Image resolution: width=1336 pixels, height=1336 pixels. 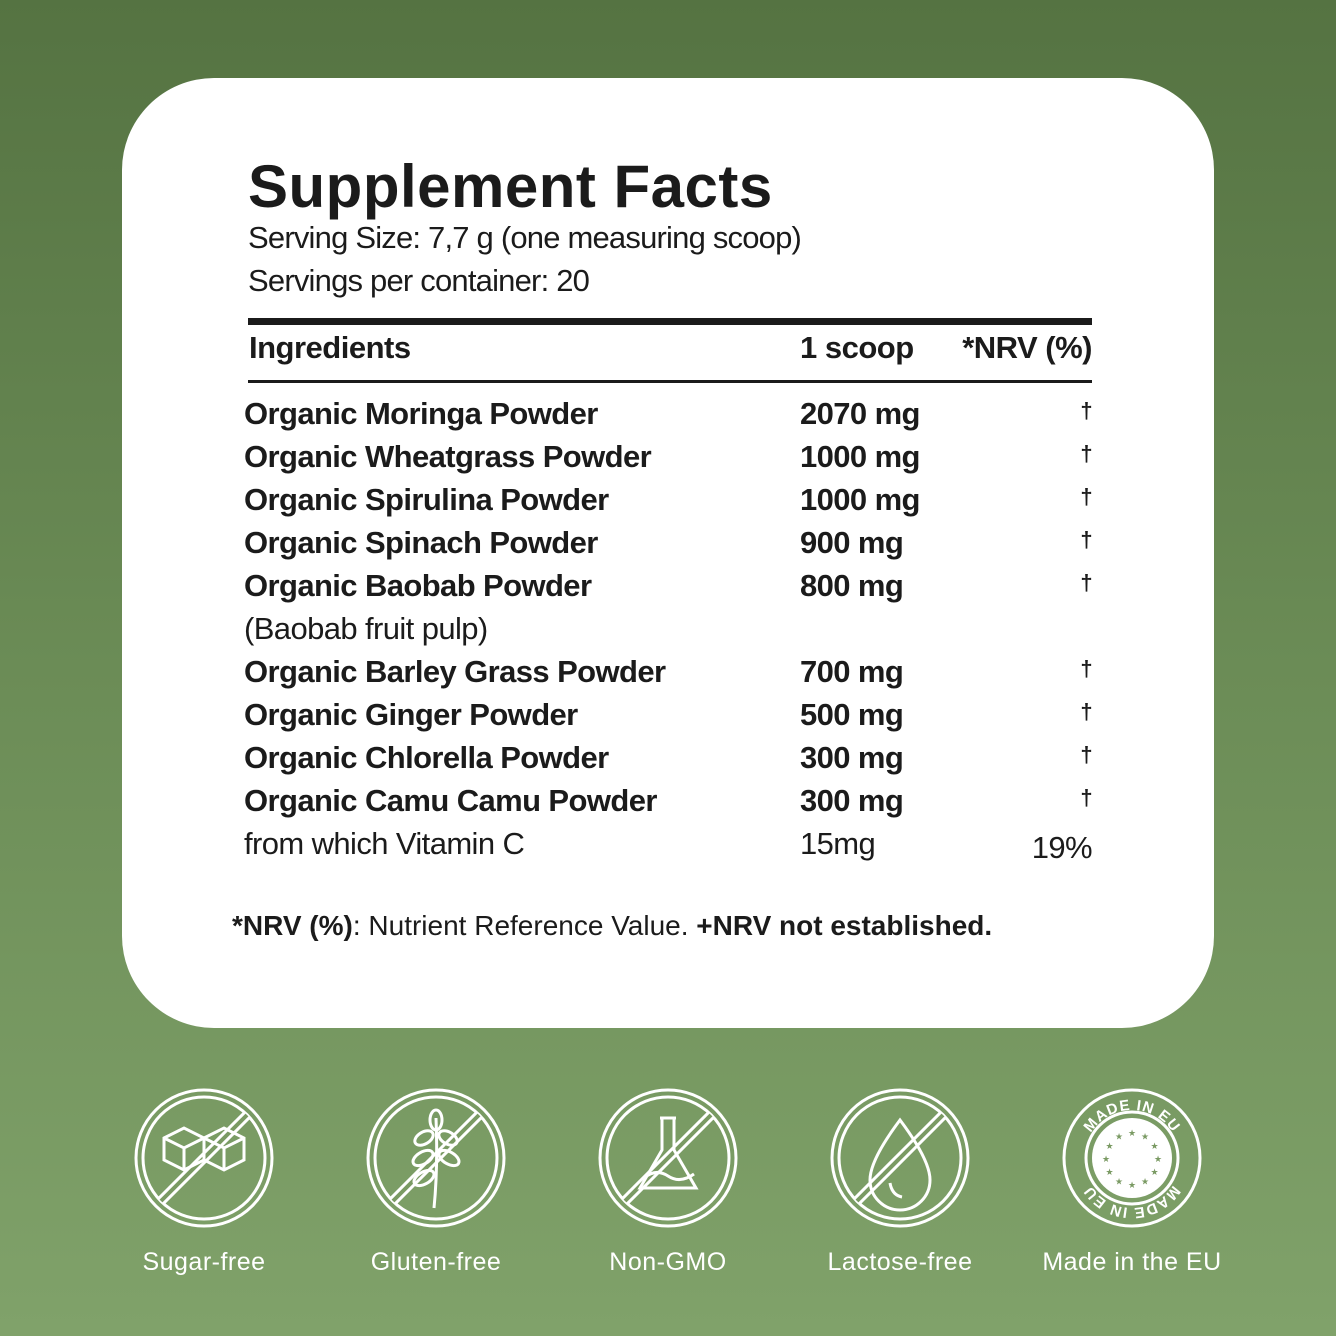 What do you see at coordinates (421, 542) in the screenshot?
I see `ingredient-name: Organic Spinach Powder` at bounding box center [421, 542].